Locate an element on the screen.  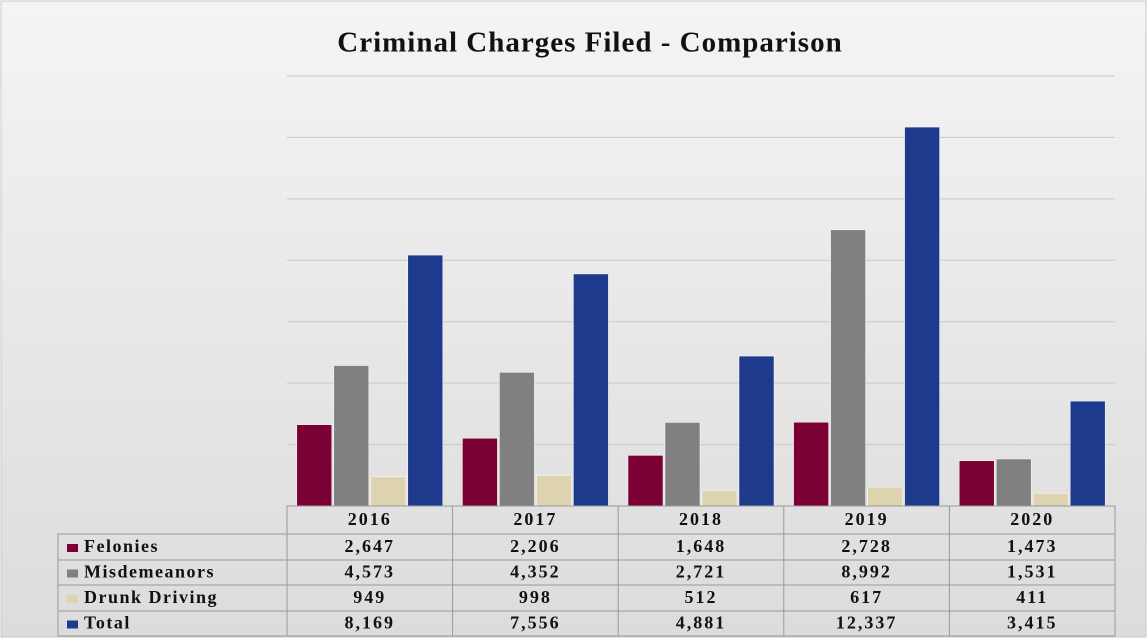
x-tick-label: 2020 is located at coordinates (1032, 519).